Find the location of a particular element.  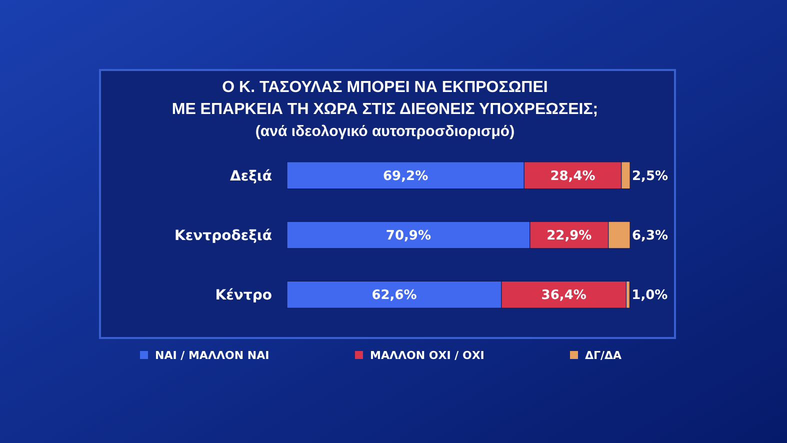

data-label: 22,9% is located at coordinates (569, 236).